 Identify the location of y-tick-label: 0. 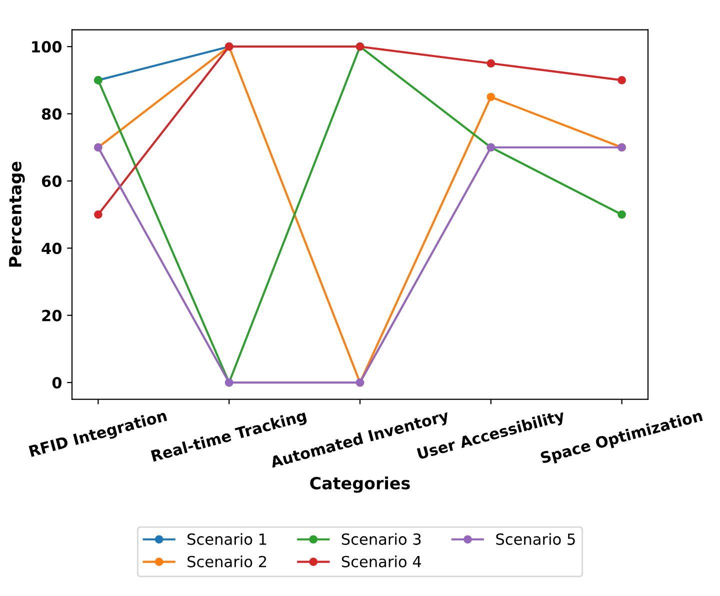
(57, 382).